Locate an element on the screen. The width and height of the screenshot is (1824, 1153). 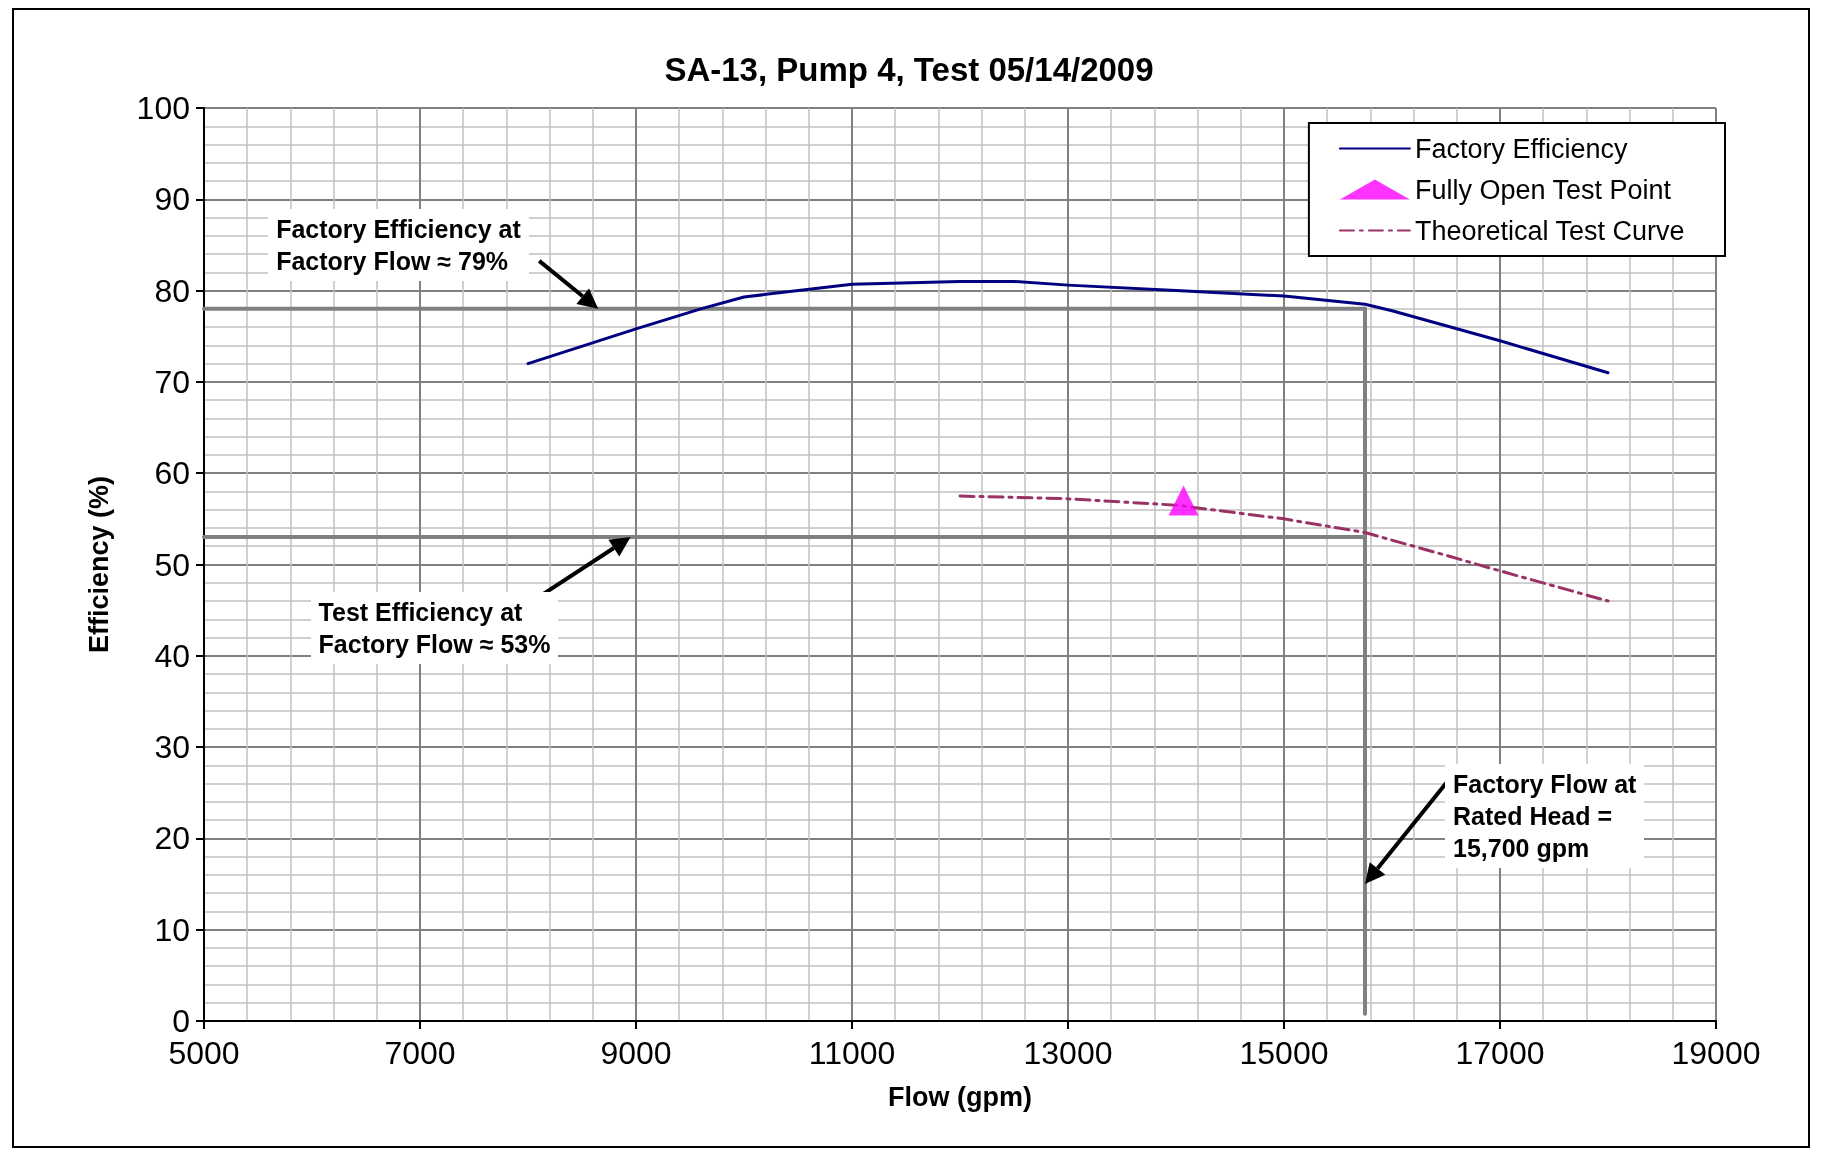
x-tick-label: 7000 is located at coordinates (420, 1053).